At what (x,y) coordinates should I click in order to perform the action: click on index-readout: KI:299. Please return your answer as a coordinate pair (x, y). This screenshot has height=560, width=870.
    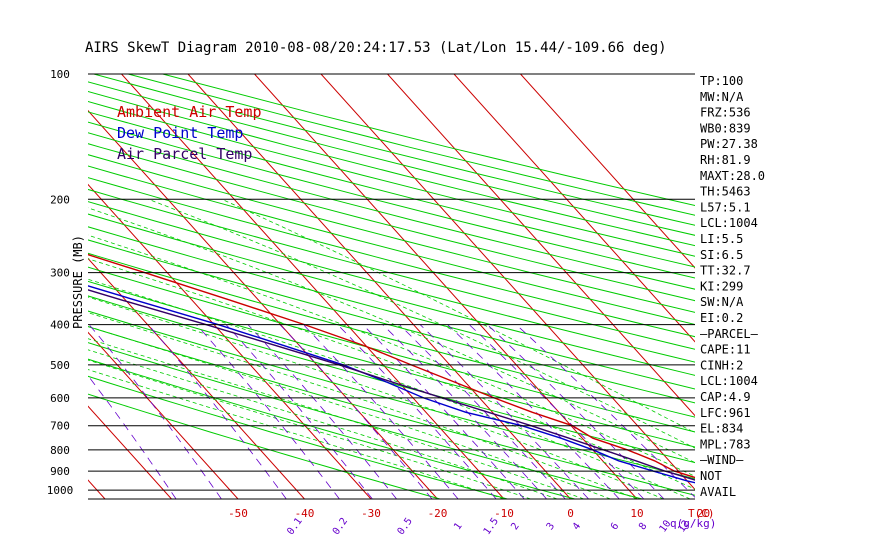
    Looking at the image, I should click on (721, 286).